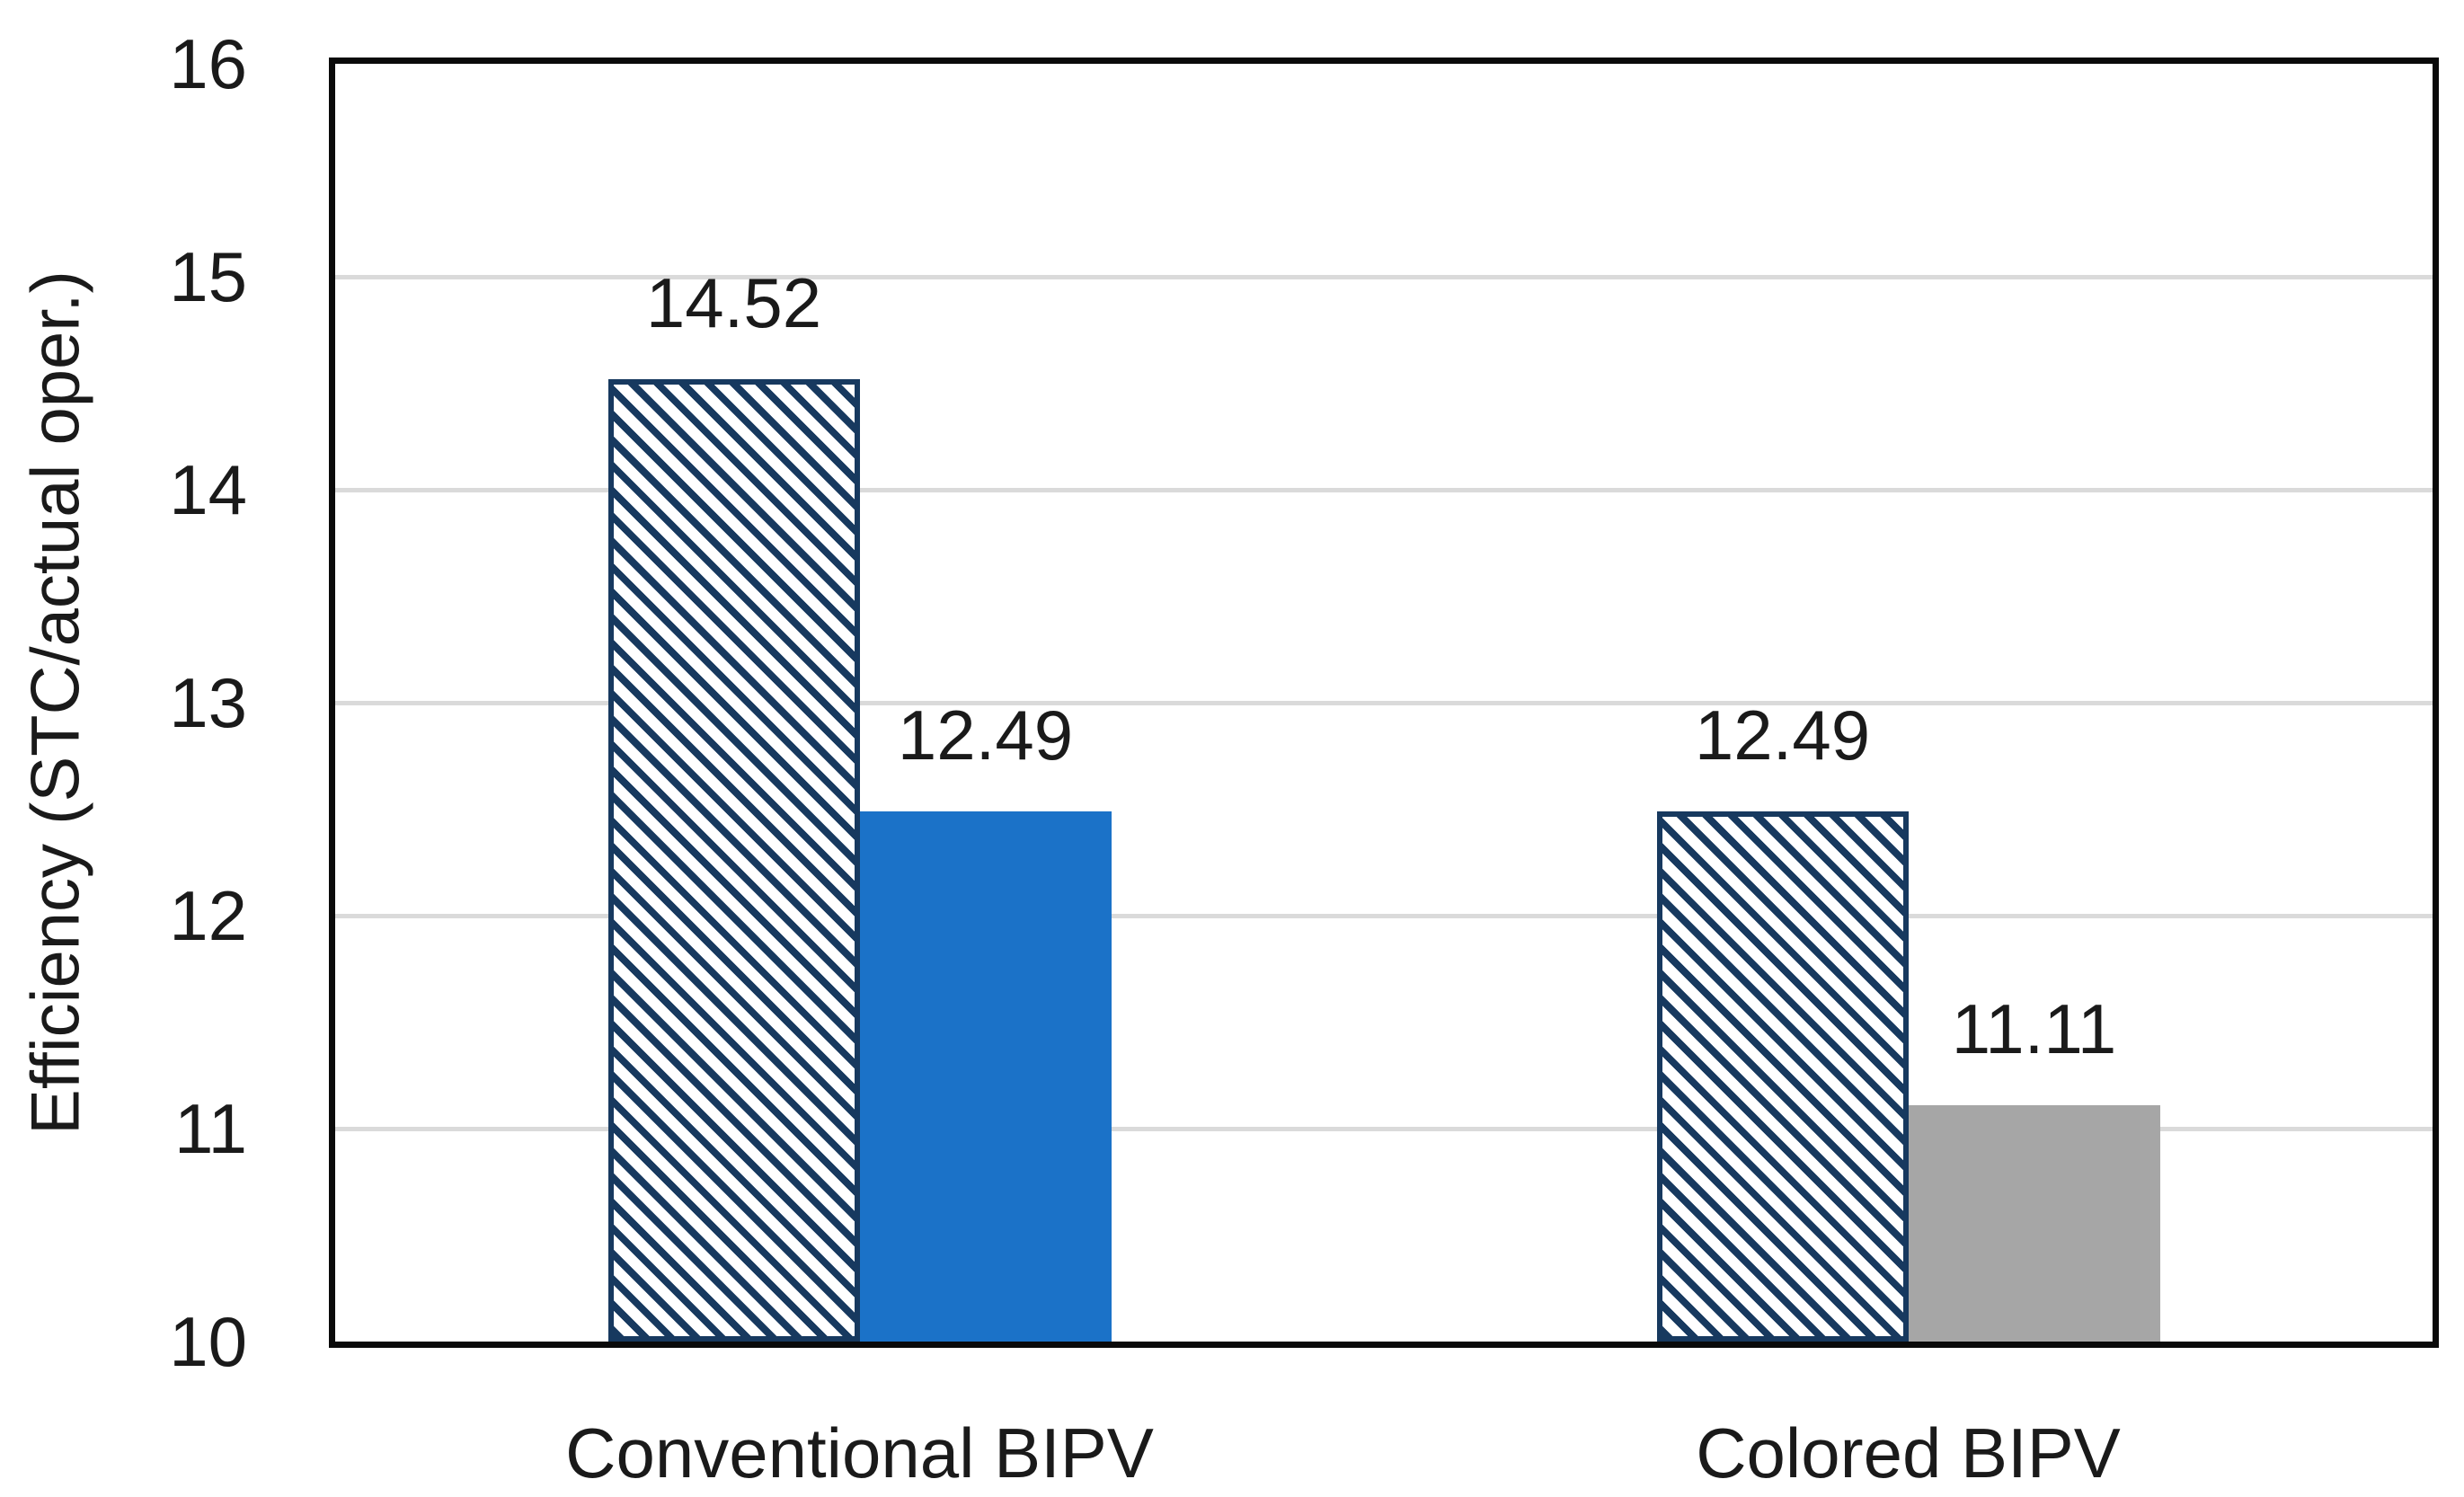  What do you see at coordinates (208, 702) in the screenshot?
I see `y-tick-label: 13` at bounding box center [208, 702].